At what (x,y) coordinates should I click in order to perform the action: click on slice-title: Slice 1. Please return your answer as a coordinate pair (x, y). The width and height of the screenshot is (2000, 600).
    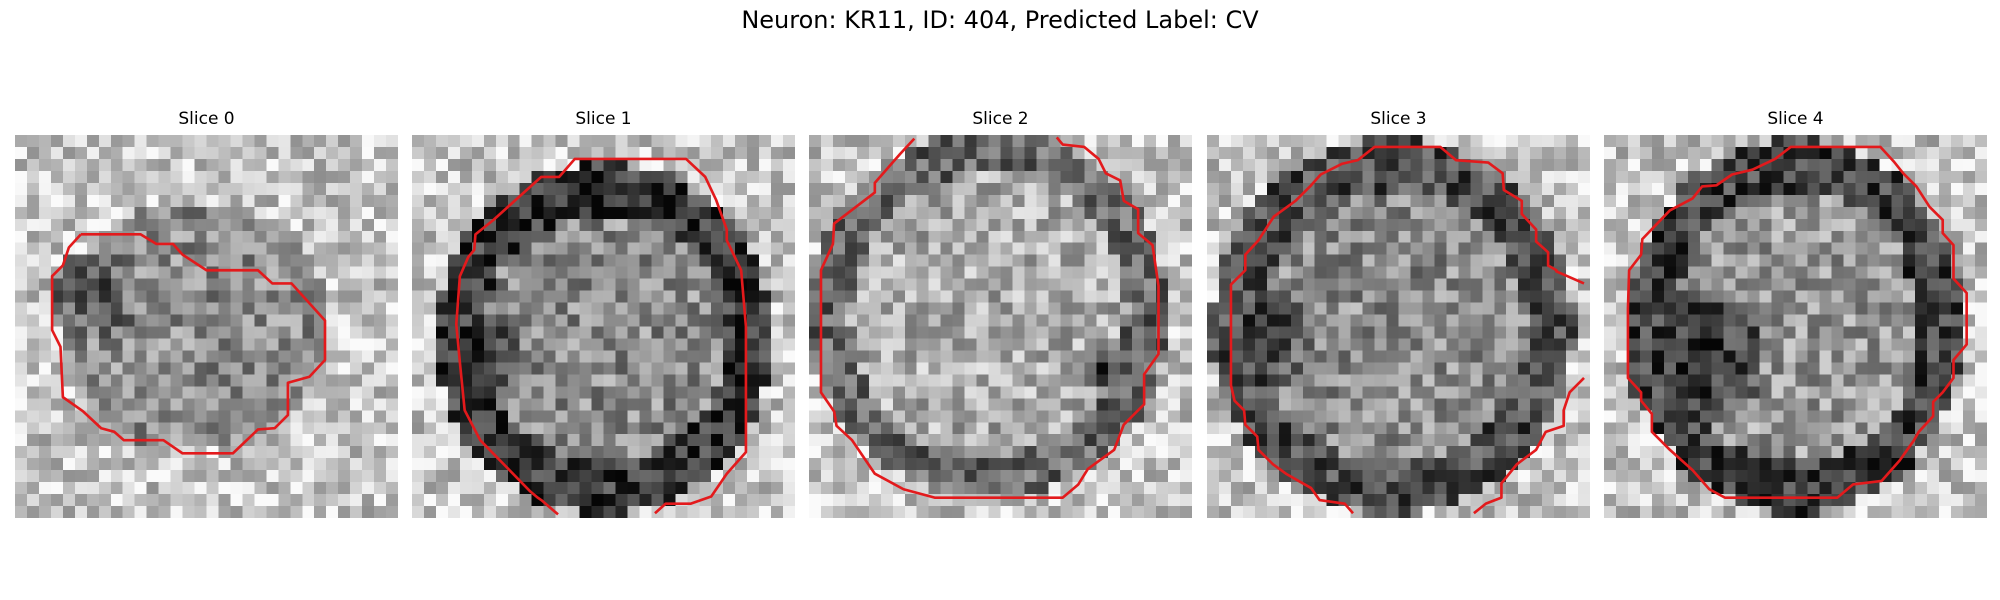
    Looking at the image, I should click on (603, 119).